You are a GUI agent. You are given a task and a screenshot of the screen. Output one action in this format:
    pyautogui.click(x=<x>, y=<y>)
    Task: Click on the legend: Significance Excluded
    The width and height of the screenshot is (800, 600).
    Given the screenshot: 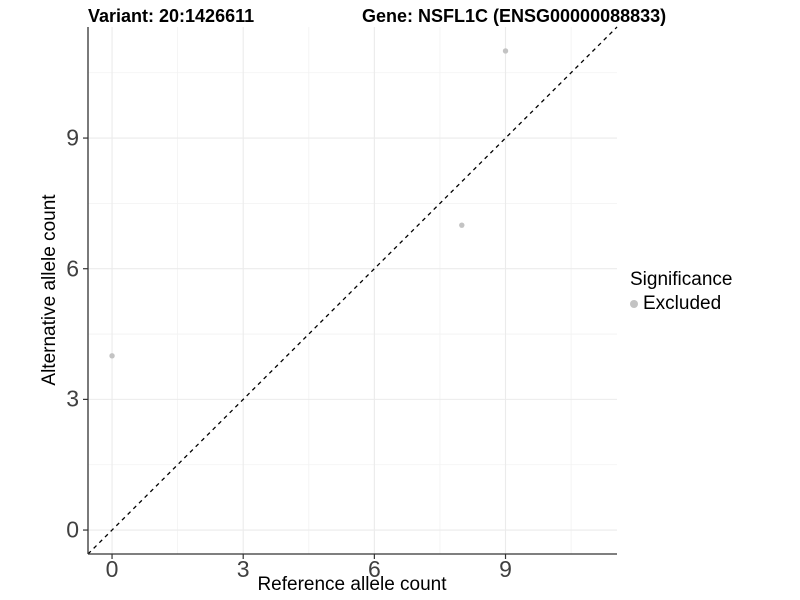 What is the action you would take?
    pyautogui.click(x=681, y=292)
    